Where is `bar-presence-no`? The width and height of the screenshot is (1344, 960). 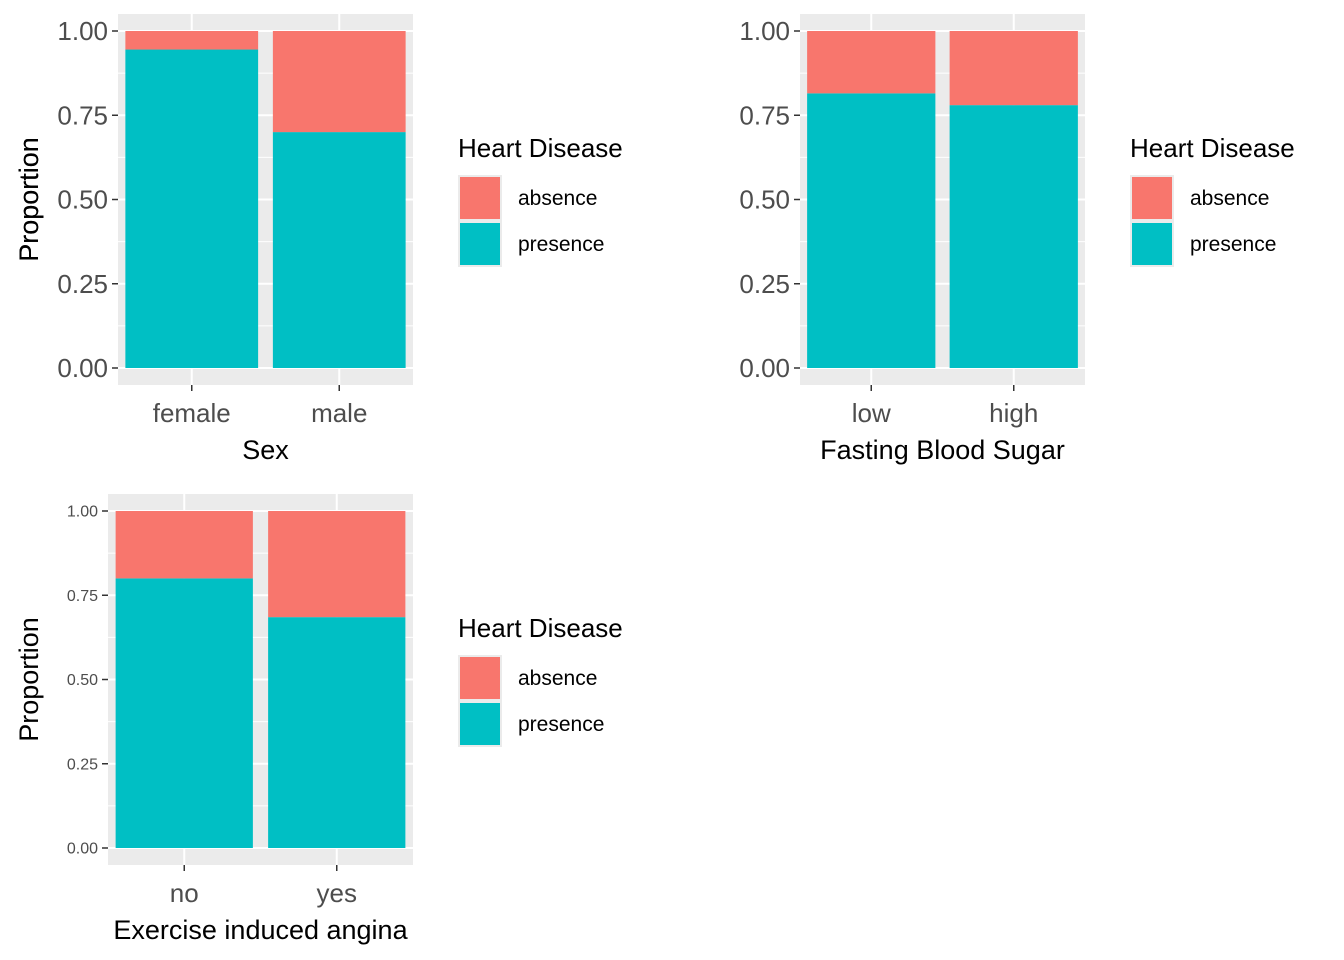
bar-presence-no is located at coordinates (184, 713).